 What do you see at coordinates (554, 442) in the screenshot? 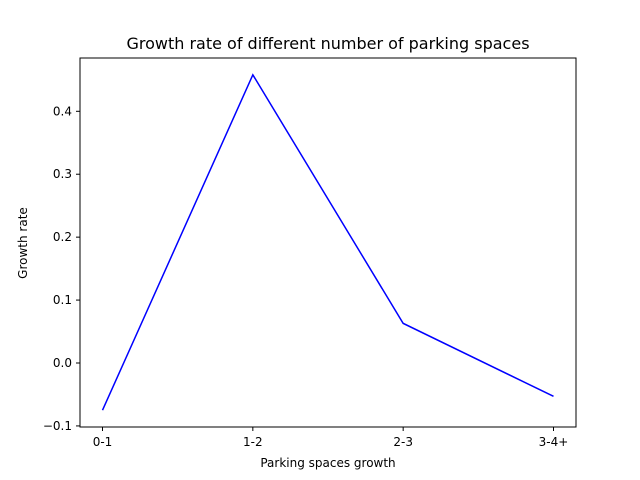
I see `x-tick-label: 3-4+` at bounding box center [554, 442].